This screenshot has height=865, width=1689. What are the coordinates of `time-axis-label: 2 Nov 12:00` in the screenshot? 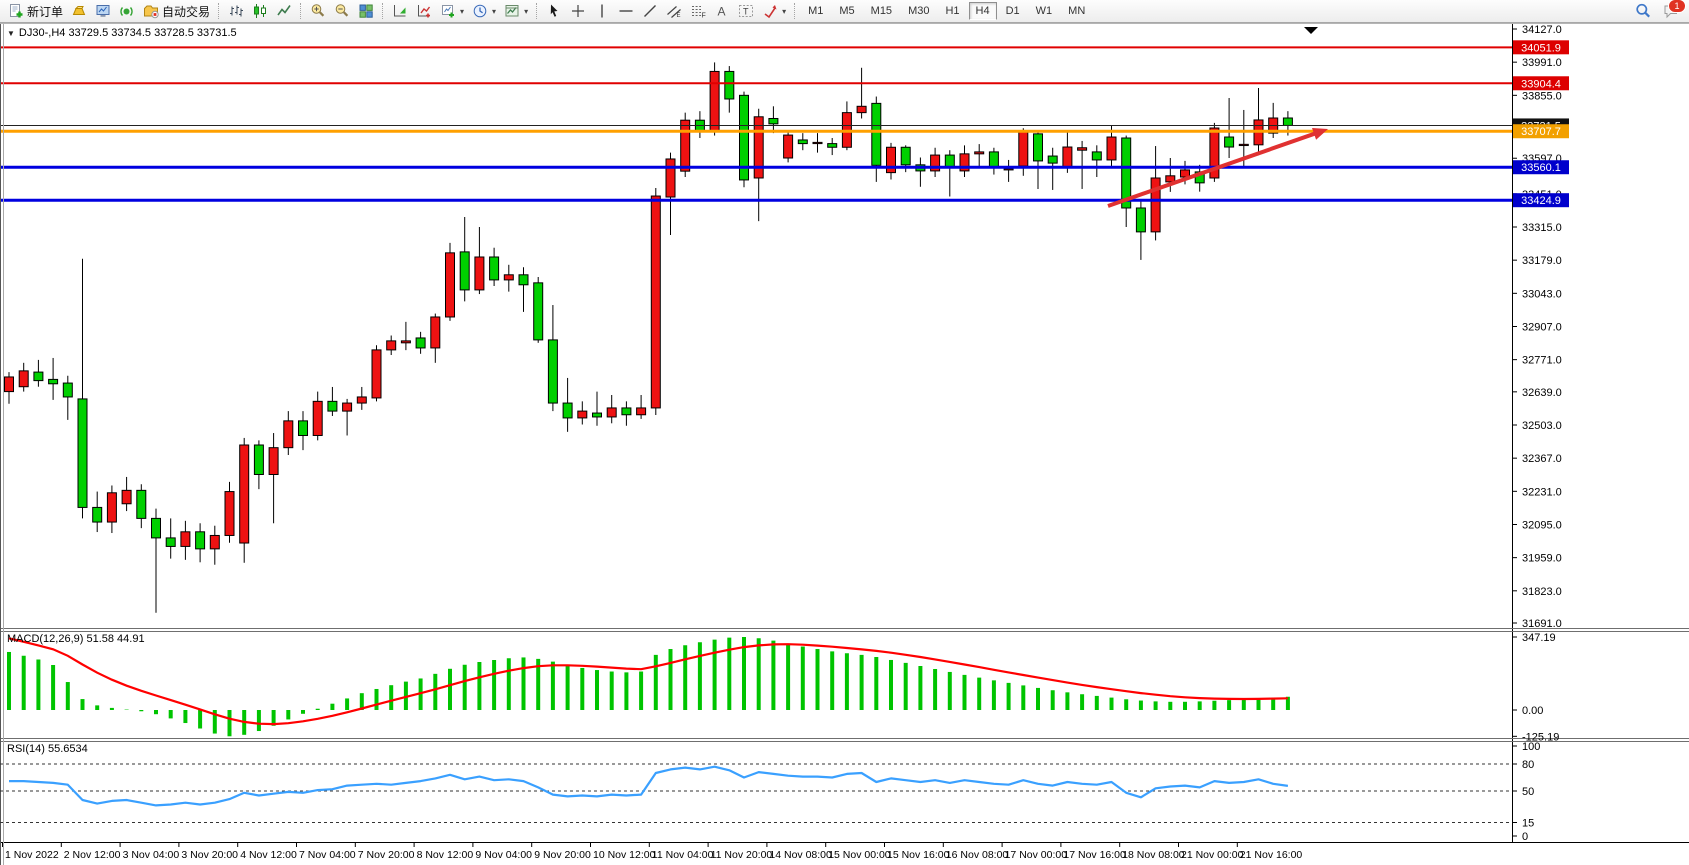 It's located at (92, 855).